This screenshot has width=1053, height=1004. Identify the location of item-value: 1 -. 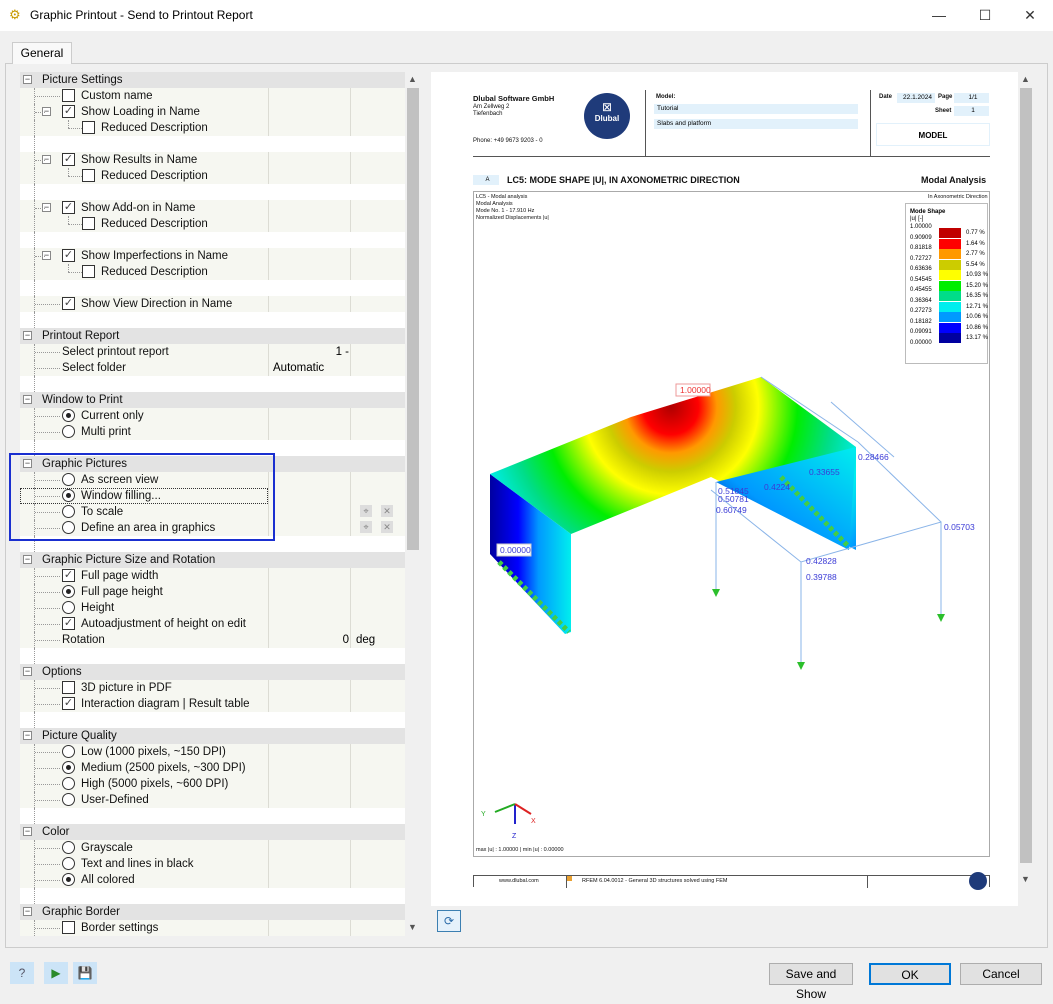
(342, 352).